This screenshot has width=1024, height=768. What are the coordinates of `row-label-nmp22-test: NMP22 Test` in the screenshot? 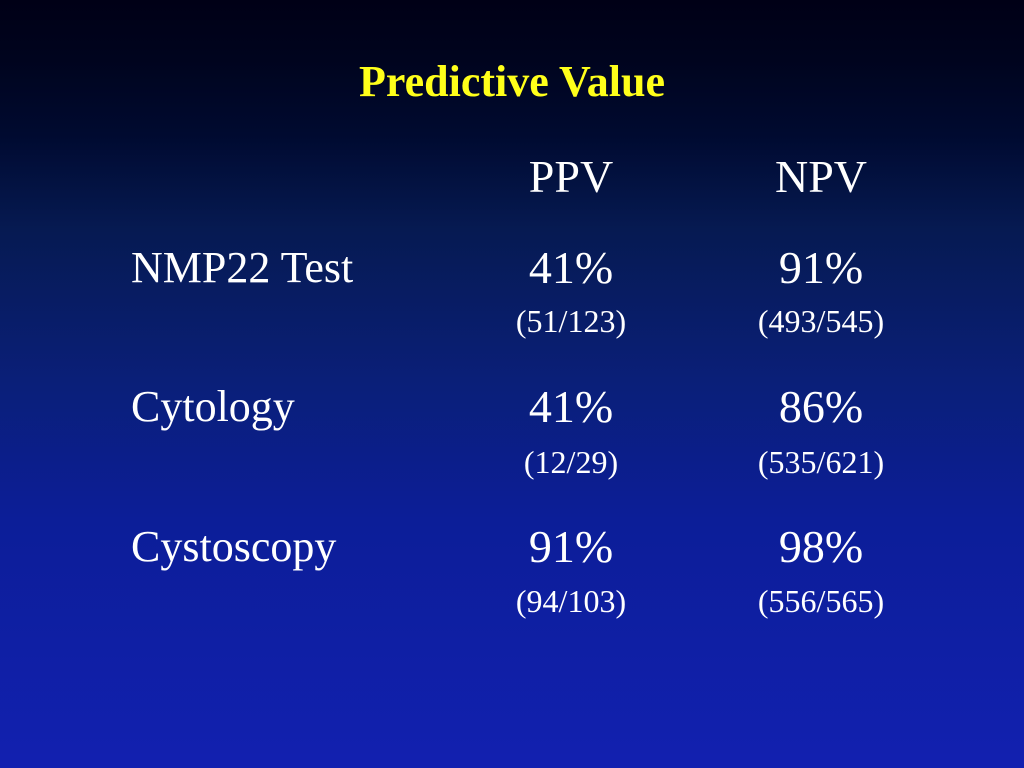 It's located at (242, 267).